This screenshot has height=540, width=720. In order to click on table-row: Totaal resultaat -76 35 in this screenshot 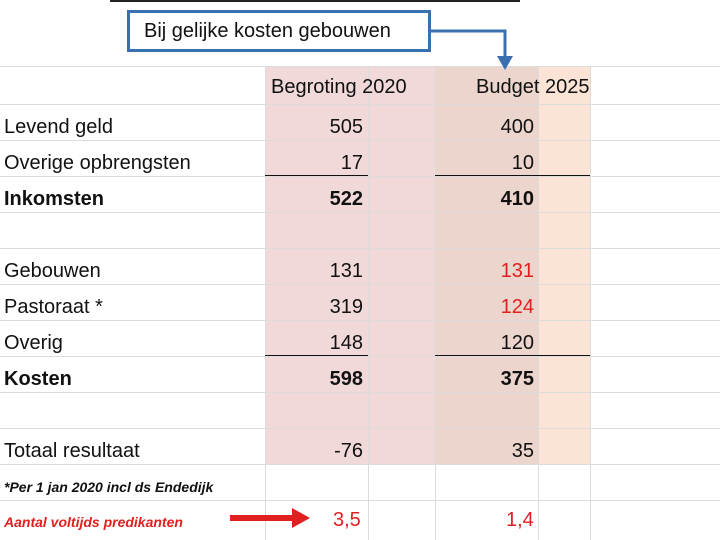, I will do `click(360, 452)`.